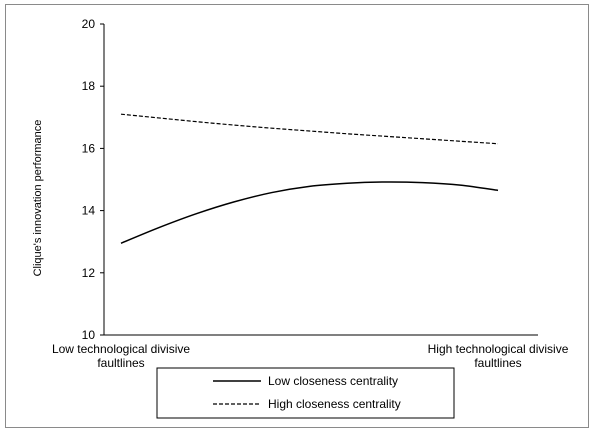 This screenshot has height=432, width=596. I want to click on legend-label-high: High closeness centrality, so click(334, 404).